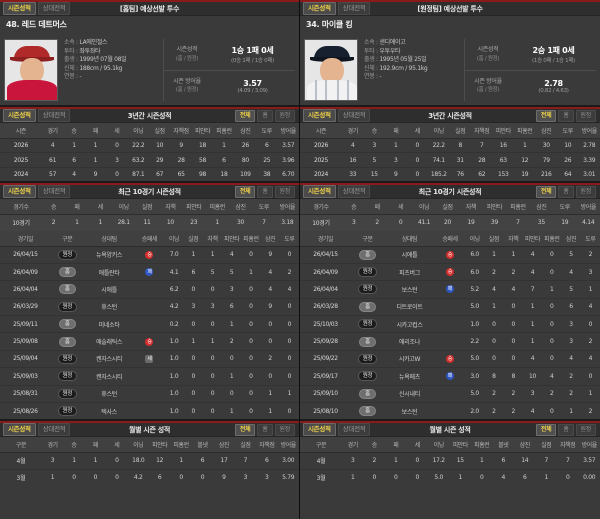 This screenshot has height=519, width=600. Describe the element at coordinates (450, 307) in the screenshot. I see `game-log-row: 26/03/28 홈 디트로이트 5.0 1 0 1 0 6 4` at that location.